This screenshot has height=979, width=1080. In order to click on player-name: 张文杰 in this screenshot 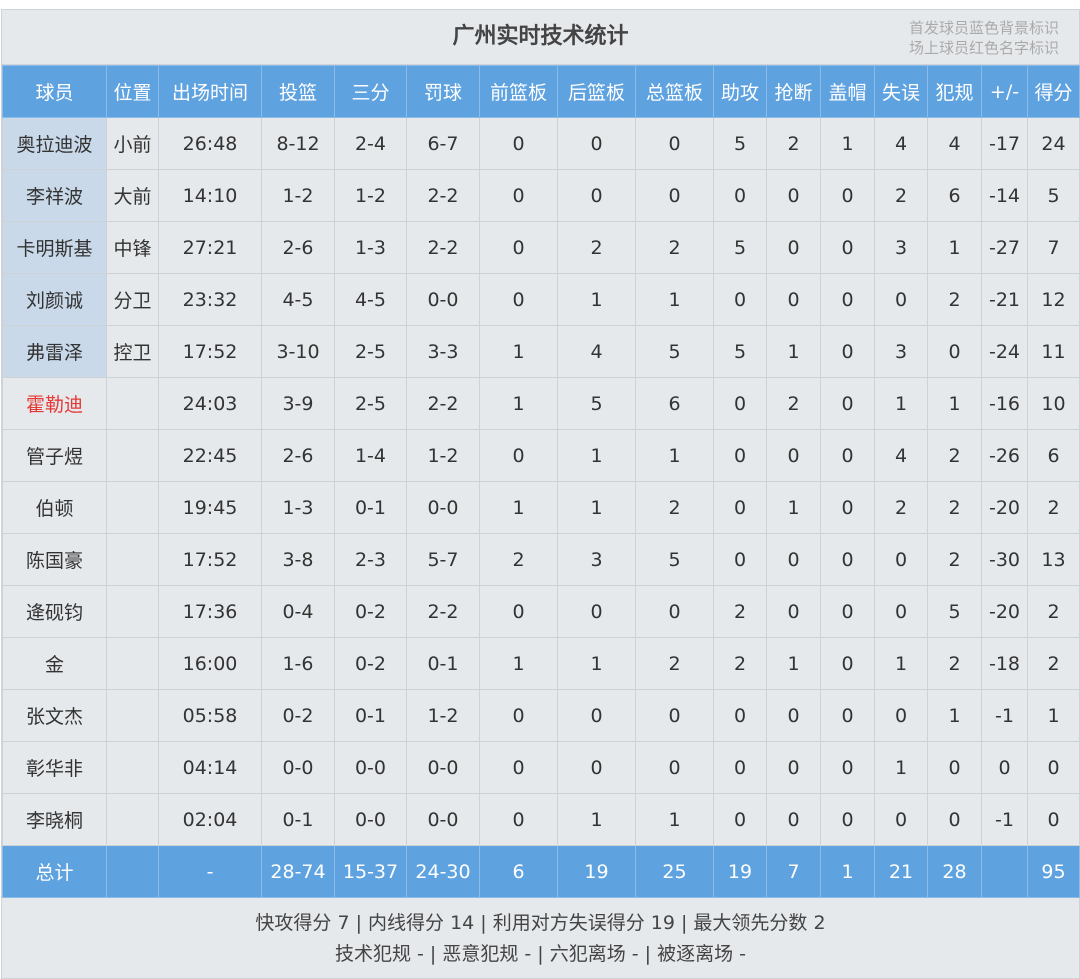, I will do `click(54, 715)`.